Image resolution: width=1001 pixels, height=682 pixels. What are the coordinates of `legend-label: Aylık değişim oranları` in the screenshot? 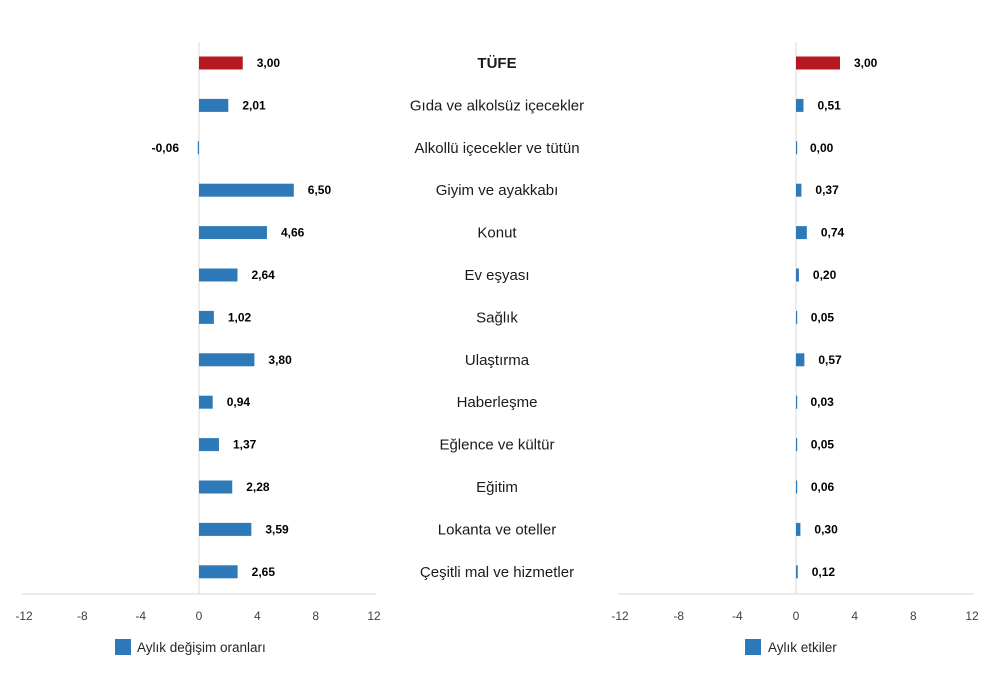 It's located at (201, 647).